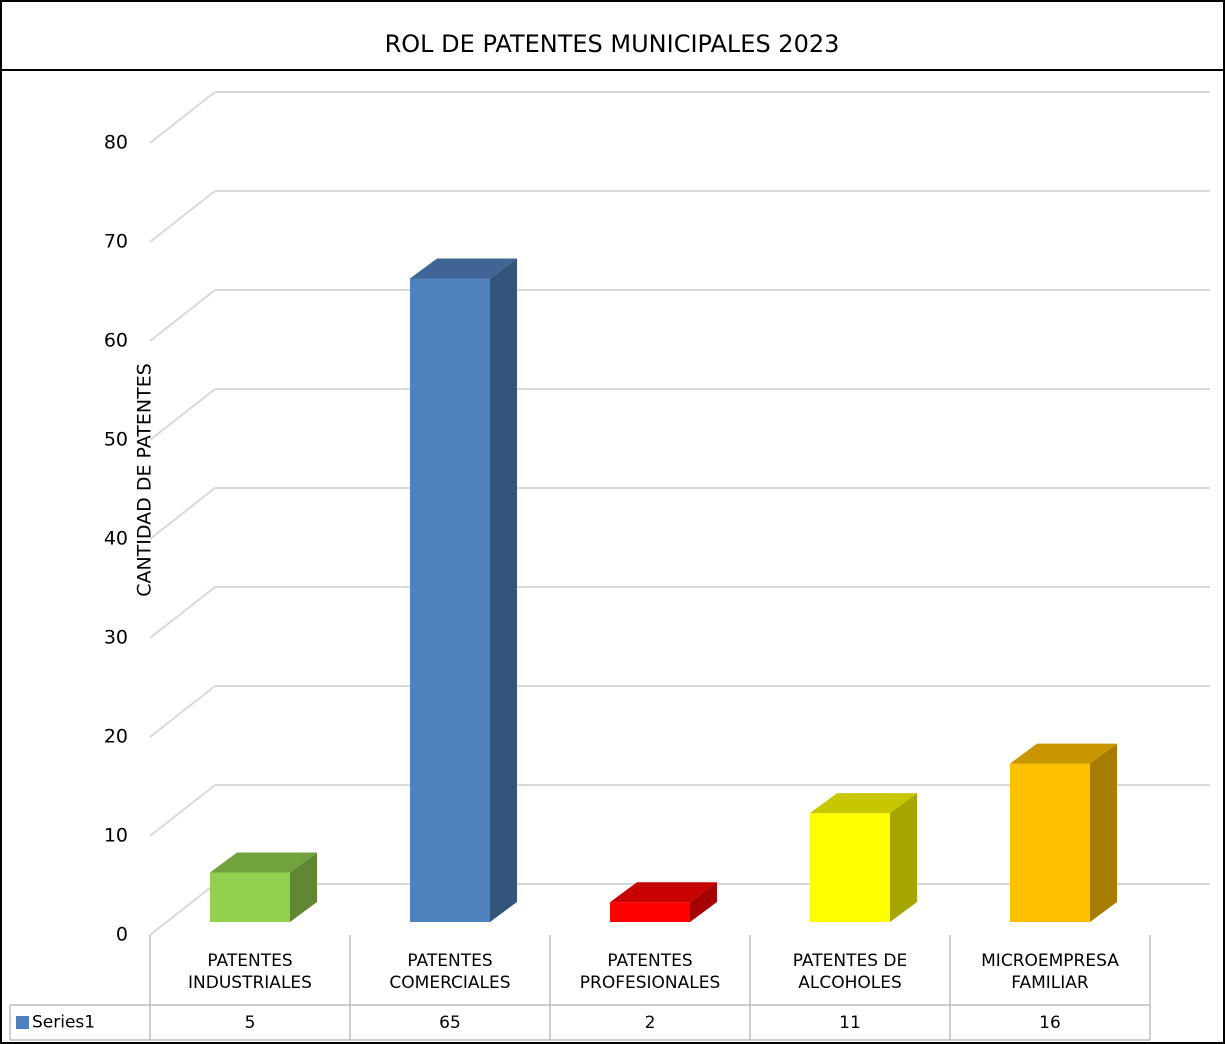 The image size is (1225, 1044). Describe the element at coordinates (116, 737) in the screenshot. I see `y-tick-label: 20` at that location.